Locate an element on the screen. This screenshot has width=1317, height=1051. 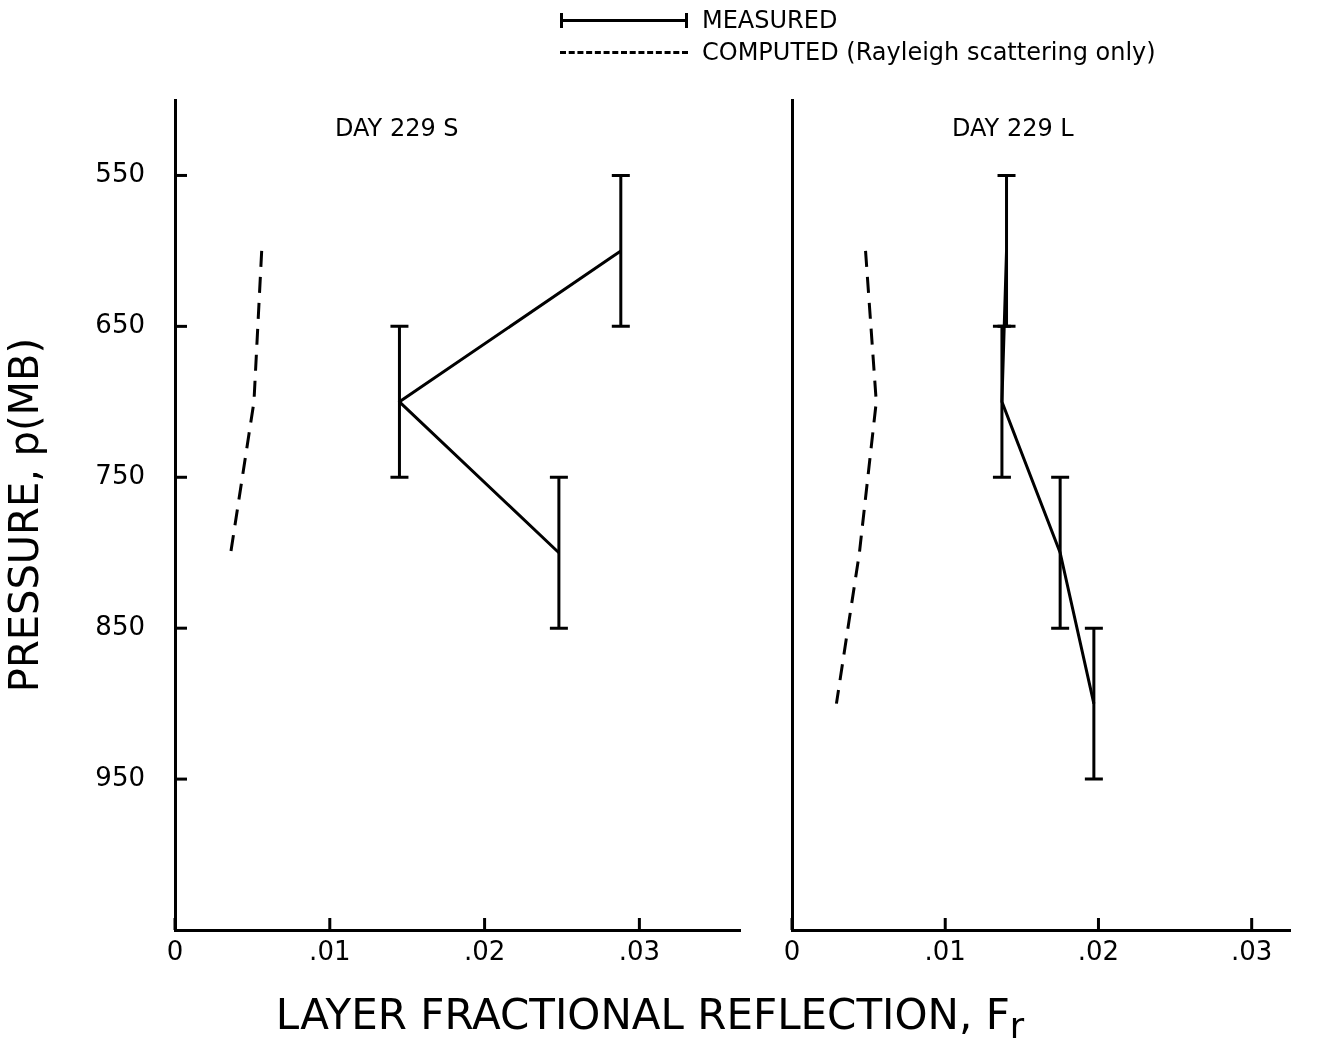
y-tick-label: 650 is located at coordinates (120, 324).